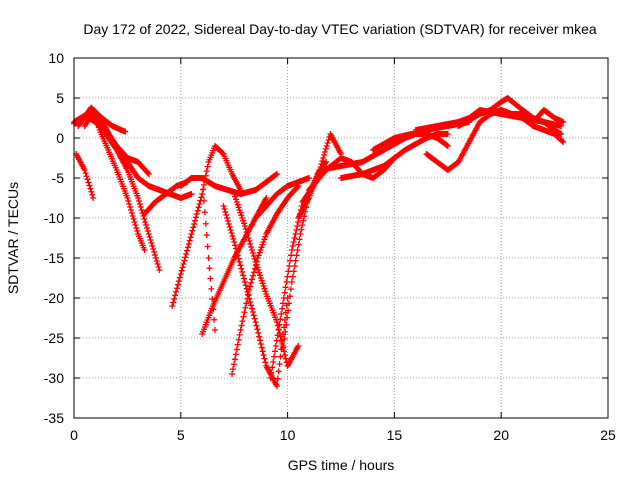  I want to click on x-tick-label: 20, so click(501, 435).